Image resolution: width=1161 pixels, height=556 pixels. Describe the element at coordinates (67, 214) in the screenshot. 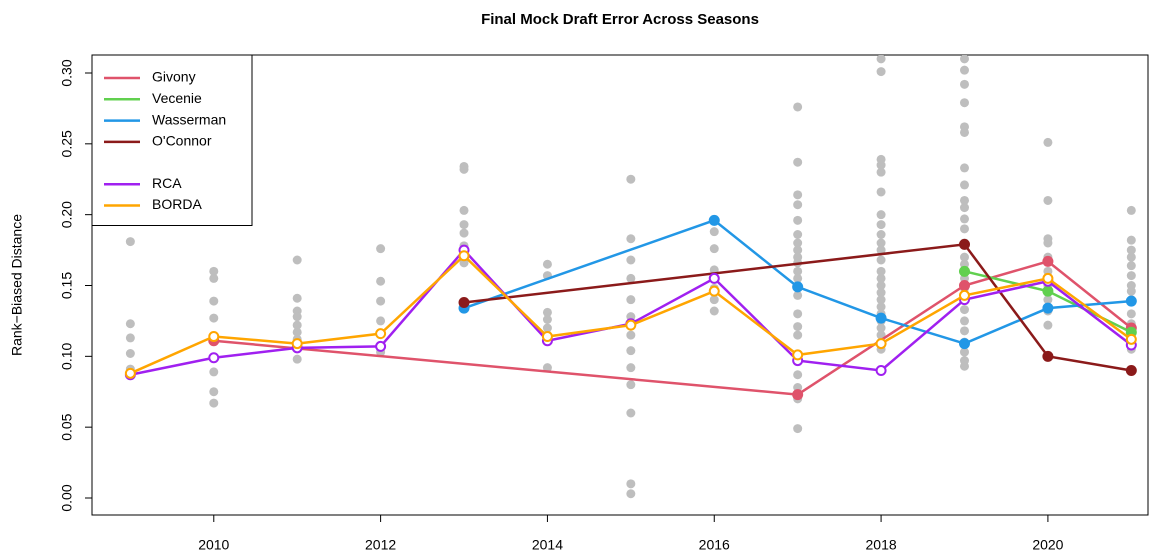

I see `y-tick-label: 0.20` at that location.